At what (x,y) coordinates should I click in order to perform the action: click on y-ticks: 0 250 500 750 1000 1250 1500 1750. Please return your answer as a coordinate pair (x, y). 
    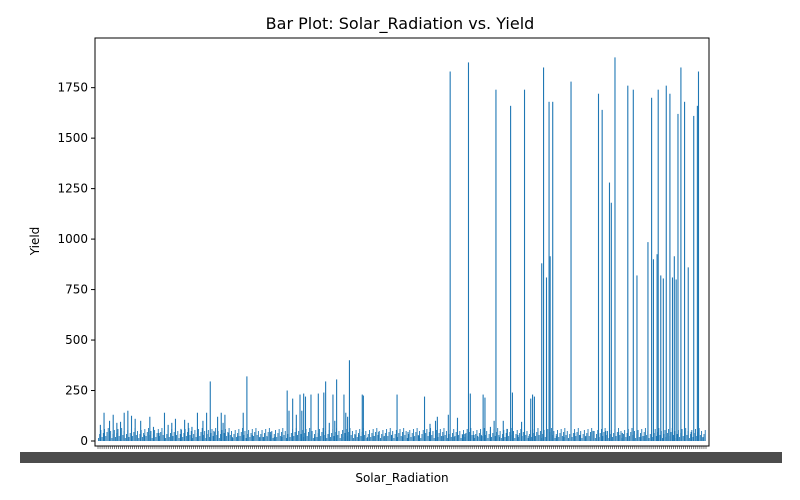
    Looking at the image, I should click on (76, 264).